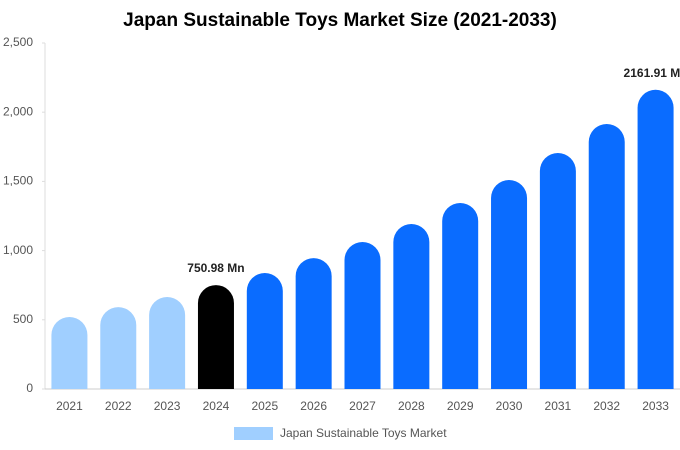  I want to click on x-tick-label: 2022, so click(118, 406).